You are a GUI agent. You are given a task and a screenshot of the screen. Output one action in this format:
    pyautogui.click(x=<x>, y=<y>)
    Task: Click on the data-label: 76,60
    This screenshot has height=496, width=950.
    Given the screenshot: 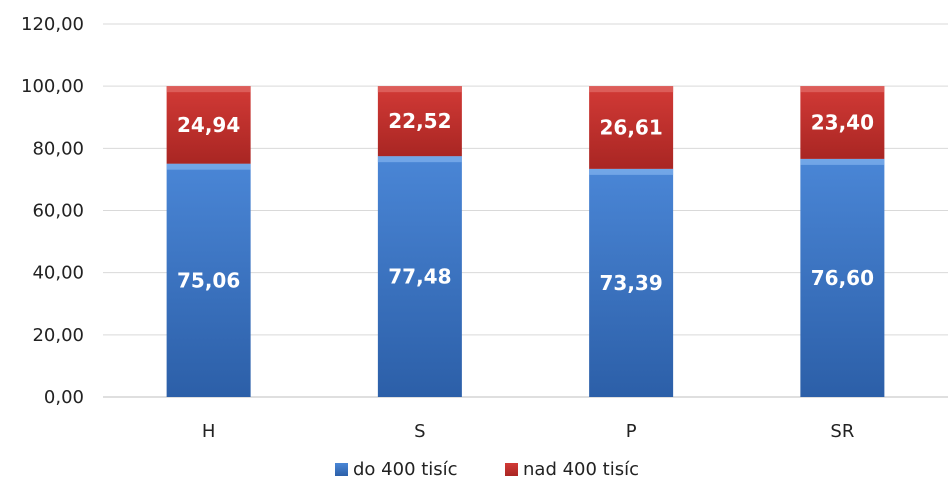 What is the action you would take?
    pyautogui.click(x=842, y=278)
    